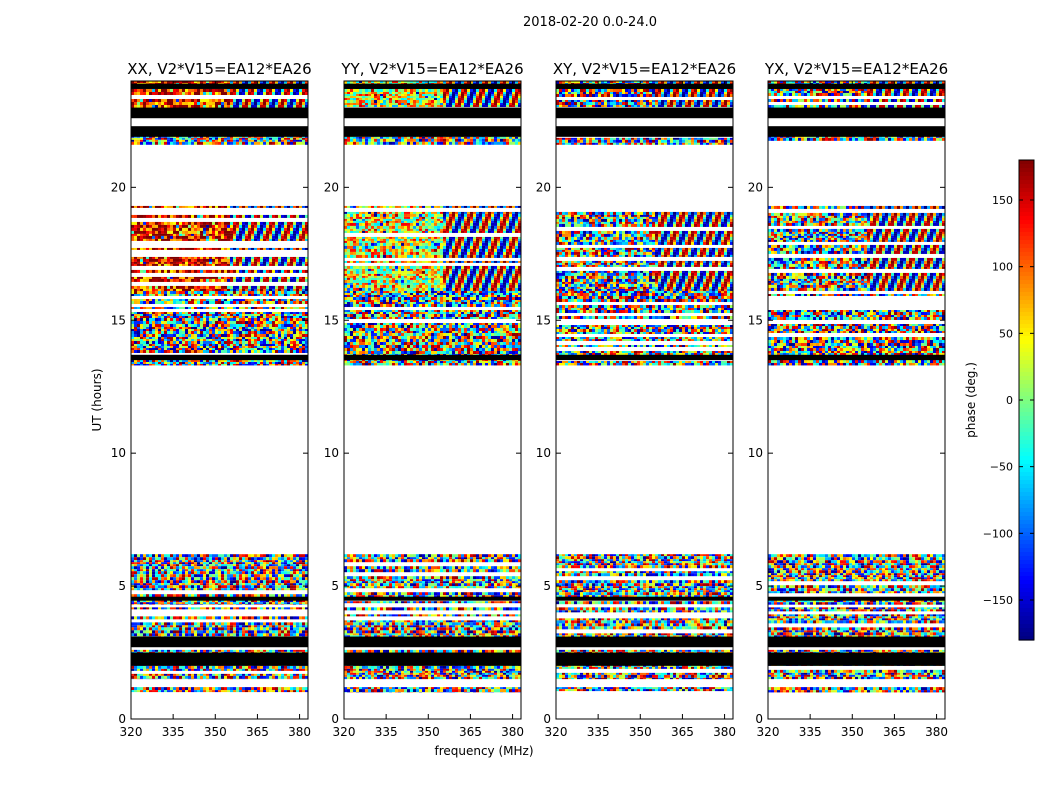 This screenshot has width=1050, height=800. I want to click on x-tick-label: 380, so click(936, 732).